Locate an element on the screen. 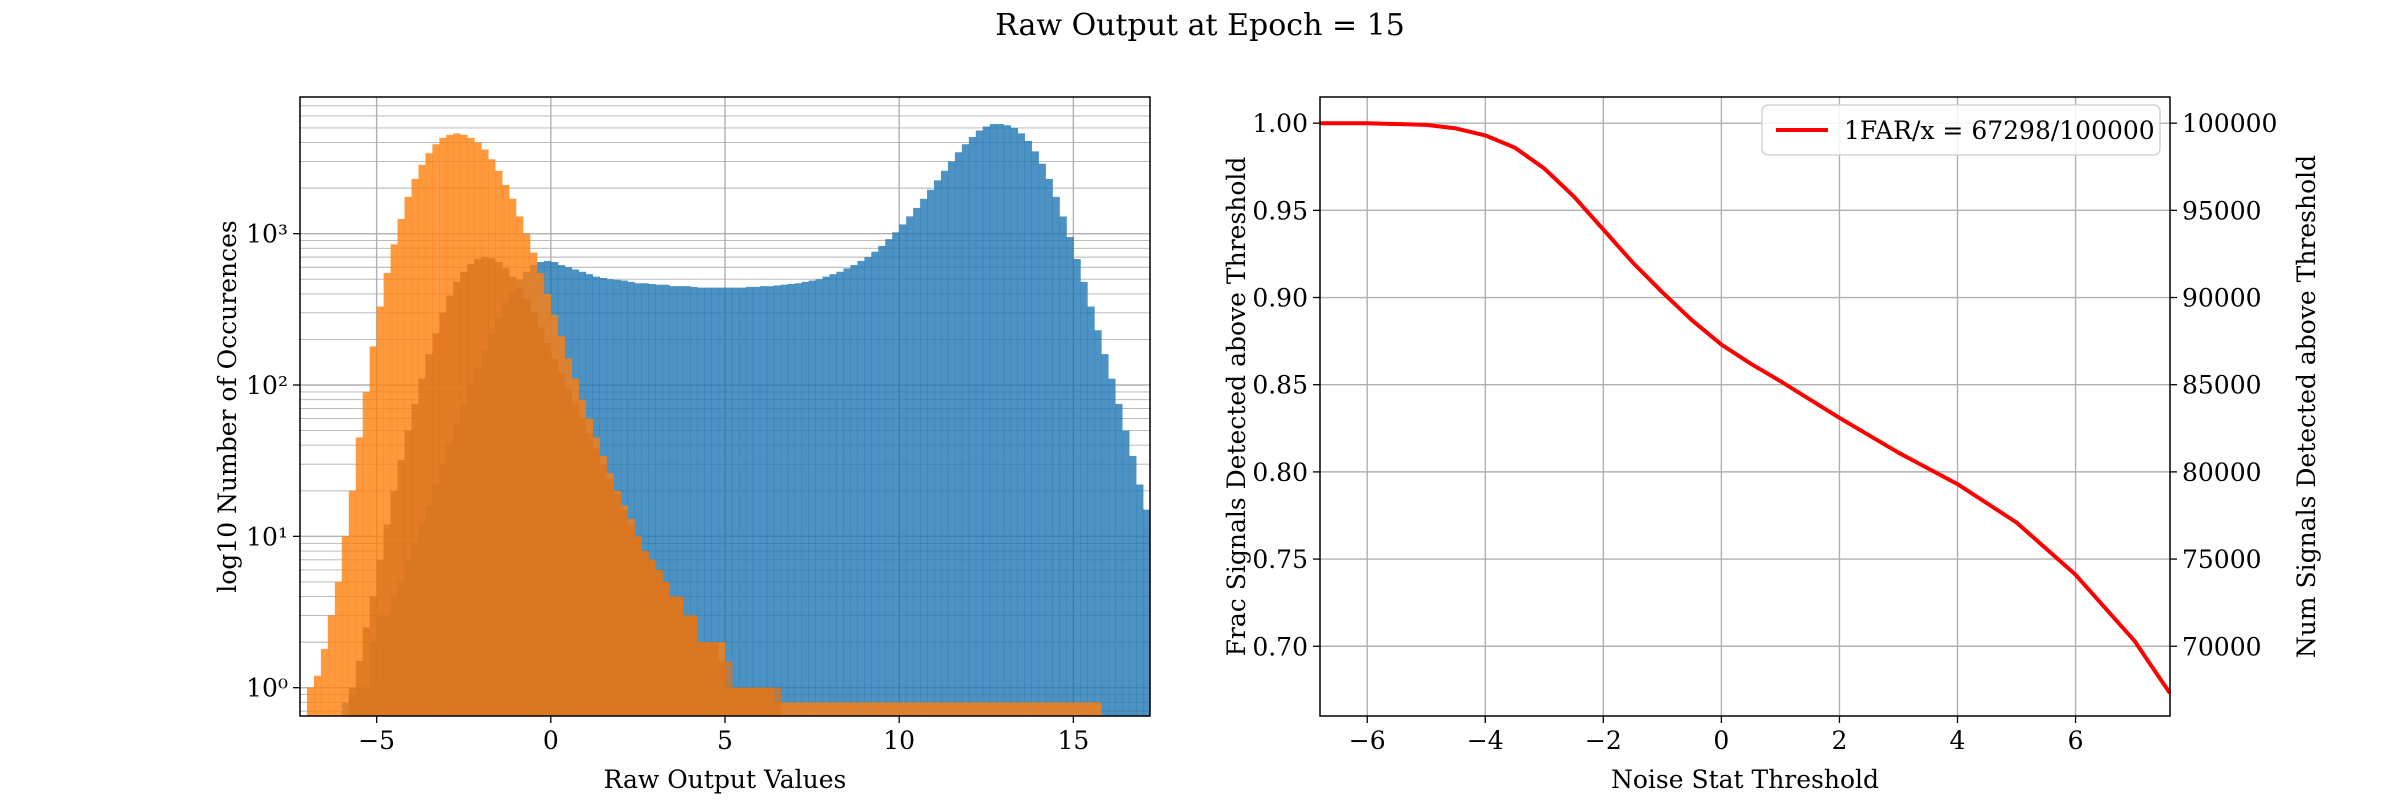 This screenshot has height=800, width=2400. right-y-tick-label: 90000 is located at coordinates (2222, 298).